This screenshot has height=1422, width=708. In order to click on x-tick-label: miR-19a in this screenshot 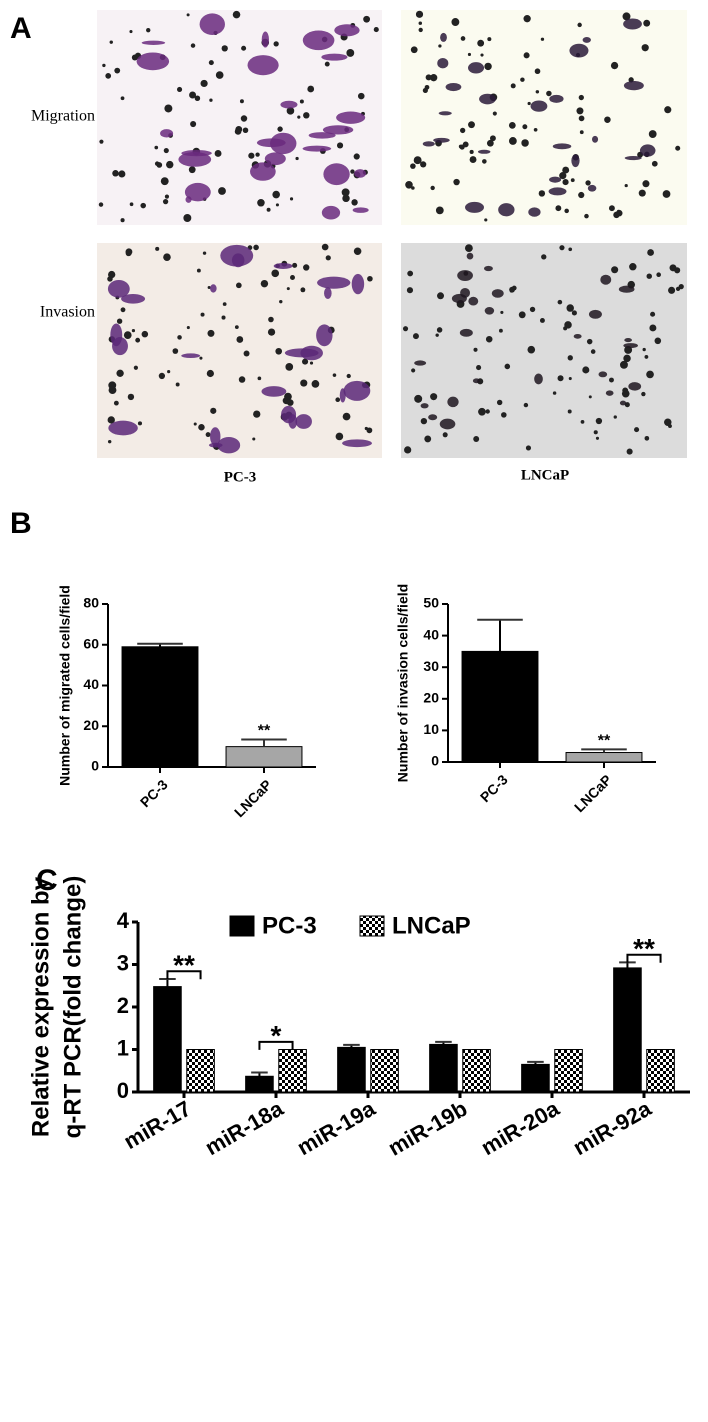, I will do `click(336, 1127)`.